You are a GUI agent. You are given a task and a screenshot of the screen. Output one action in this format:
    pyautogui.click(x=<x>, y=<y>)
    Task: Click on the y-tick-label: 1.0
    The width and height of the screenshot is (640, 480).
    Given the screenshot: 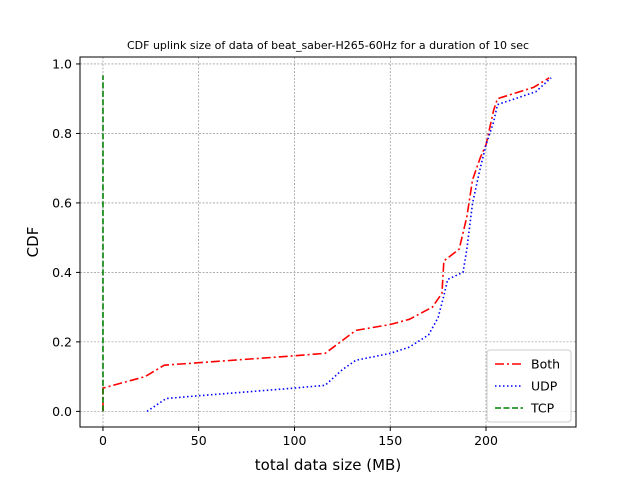 What is the action you would take?
    pyautogui.click(x=62, y=63)
    